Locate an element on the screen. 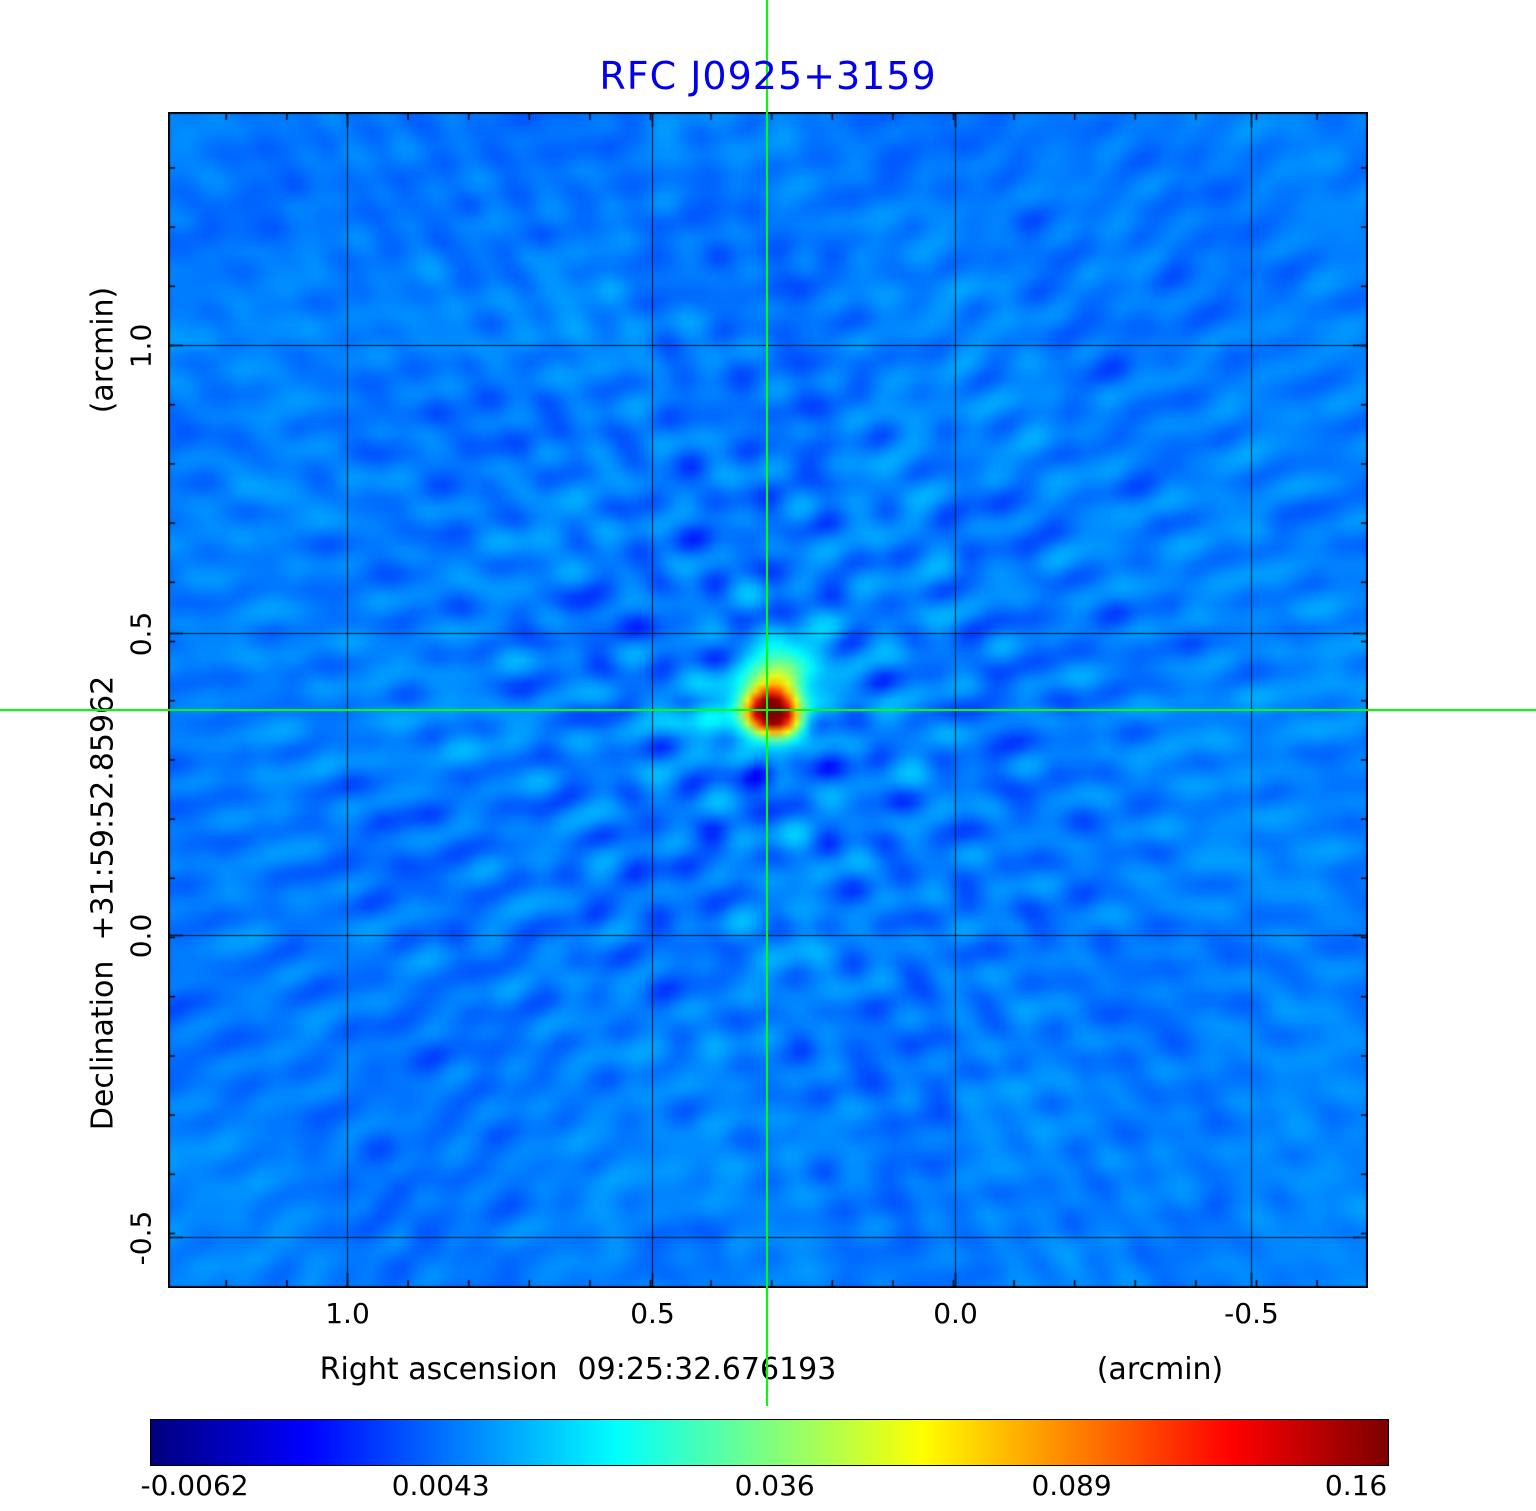 The width and height of the screenshot is (1536, 1511). crosshair-horizontal-line is located at coordinates (768, 710).